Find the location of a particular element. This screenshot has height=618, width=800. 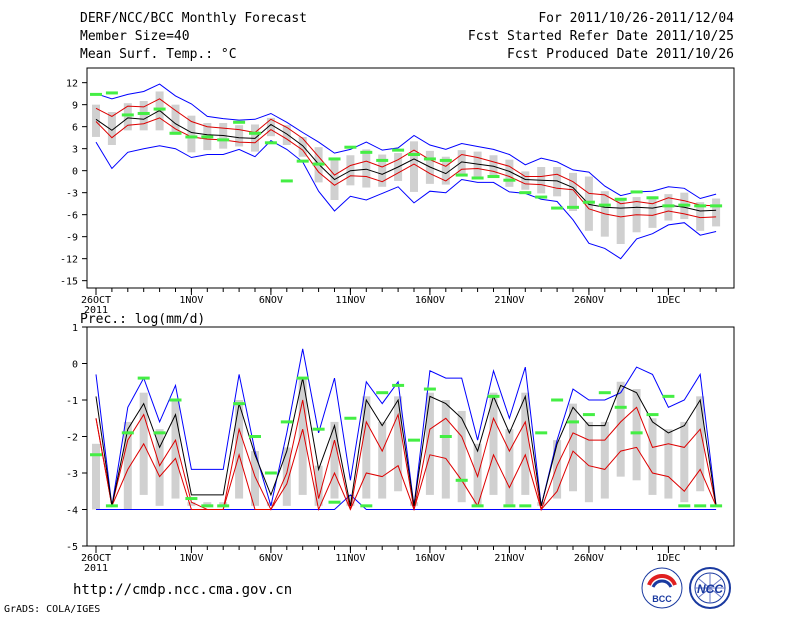

x-tick-label: 26OCT is located at coordinates (96, 300).